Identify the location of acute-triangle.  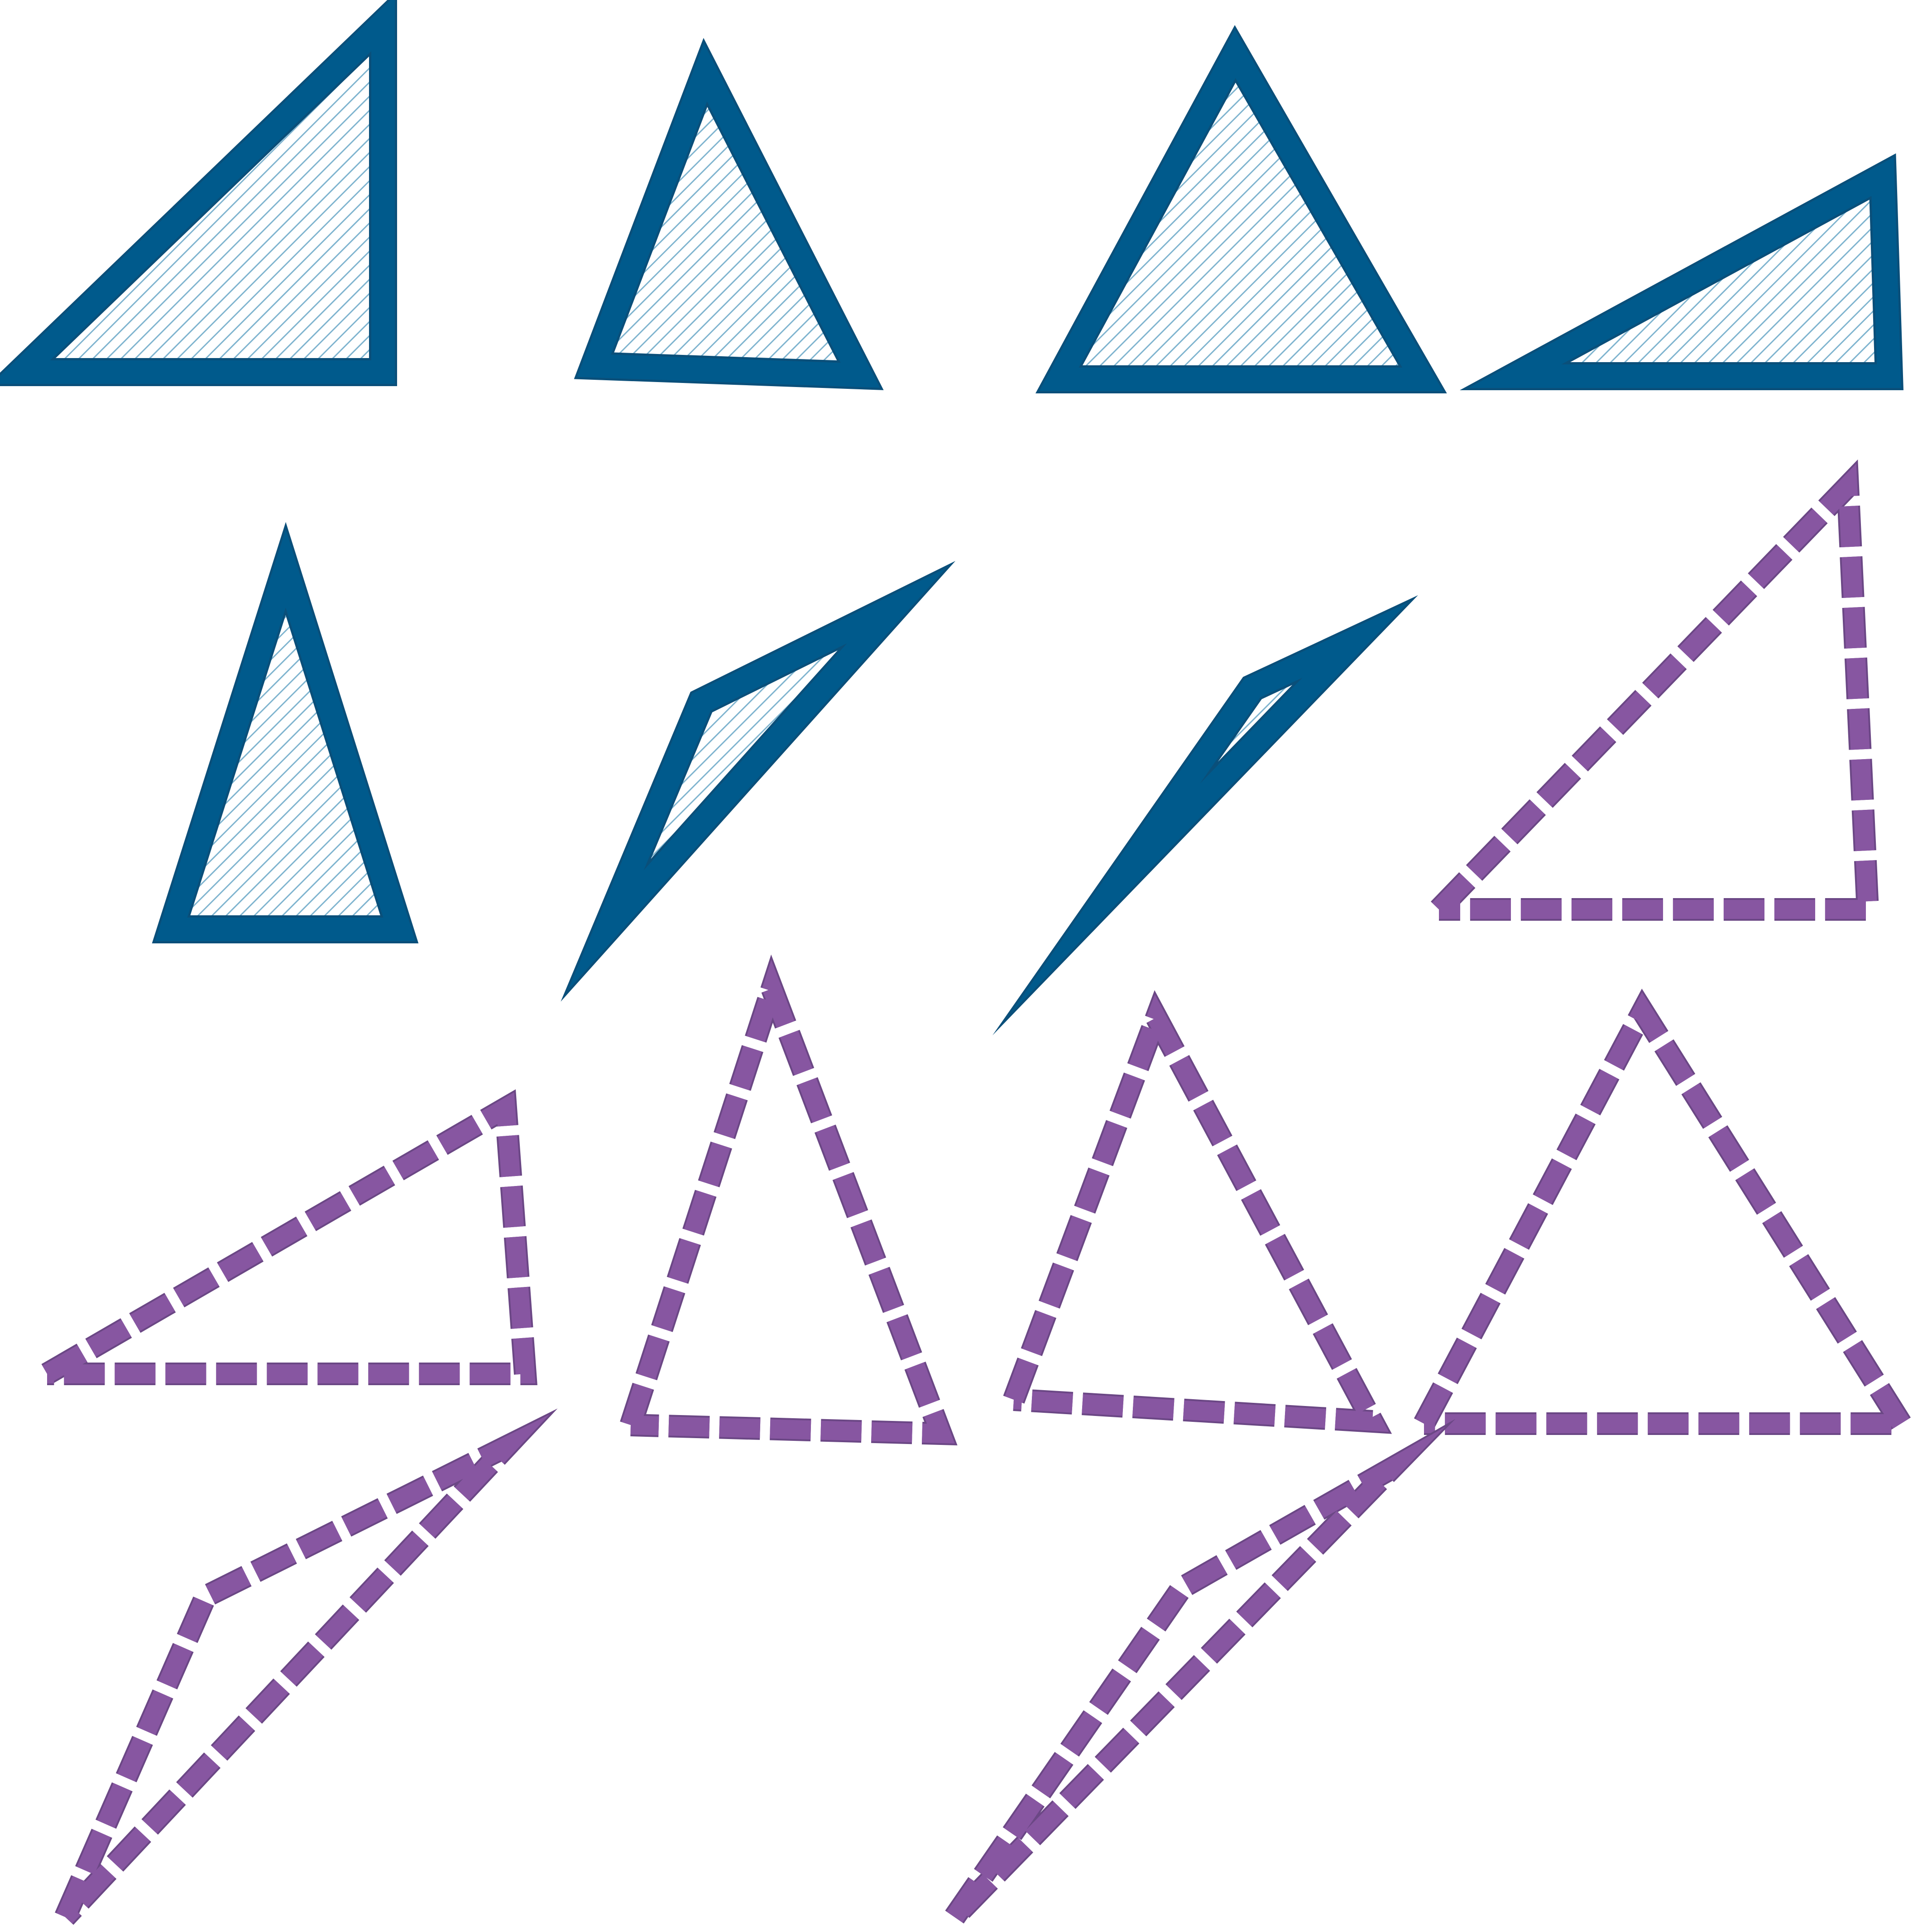
(729, 214).